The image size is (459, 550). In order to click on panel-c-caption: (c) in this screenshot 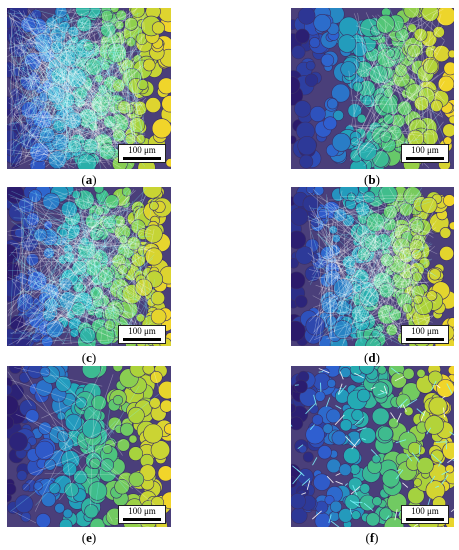, I will do `click(89, 357)`.